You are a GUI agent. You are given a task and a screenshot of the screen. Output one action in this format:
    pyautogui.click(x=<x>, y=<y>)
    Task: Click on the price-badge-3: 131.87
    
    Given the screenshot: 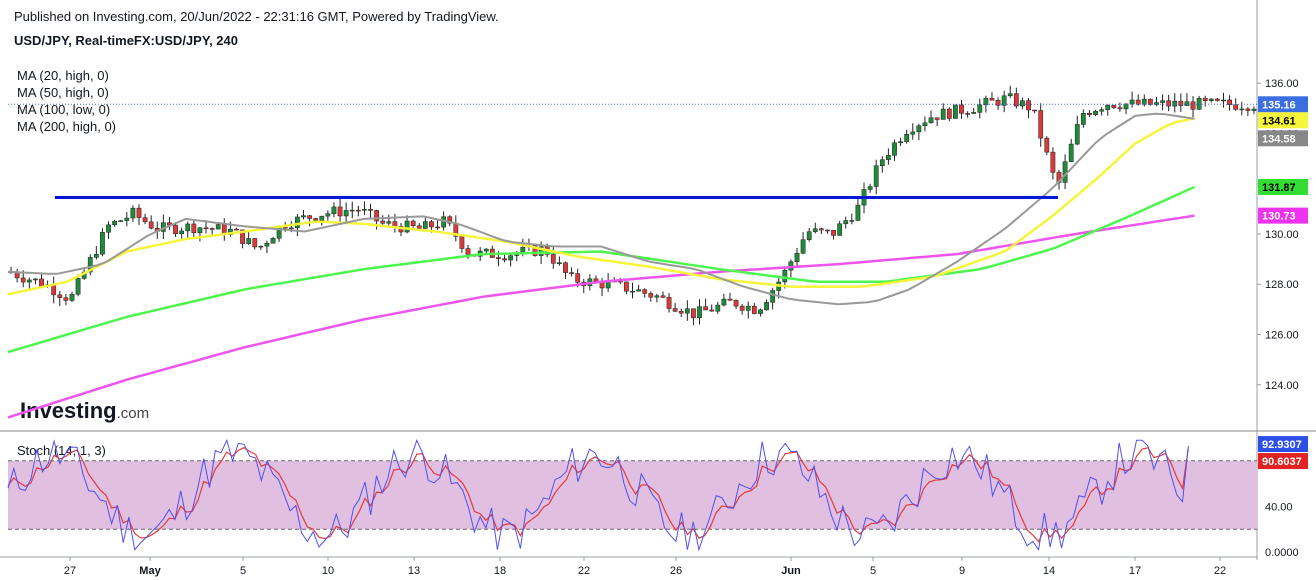 What is the action you would take?
    pyautogui.click(x=1283, y=186)
    